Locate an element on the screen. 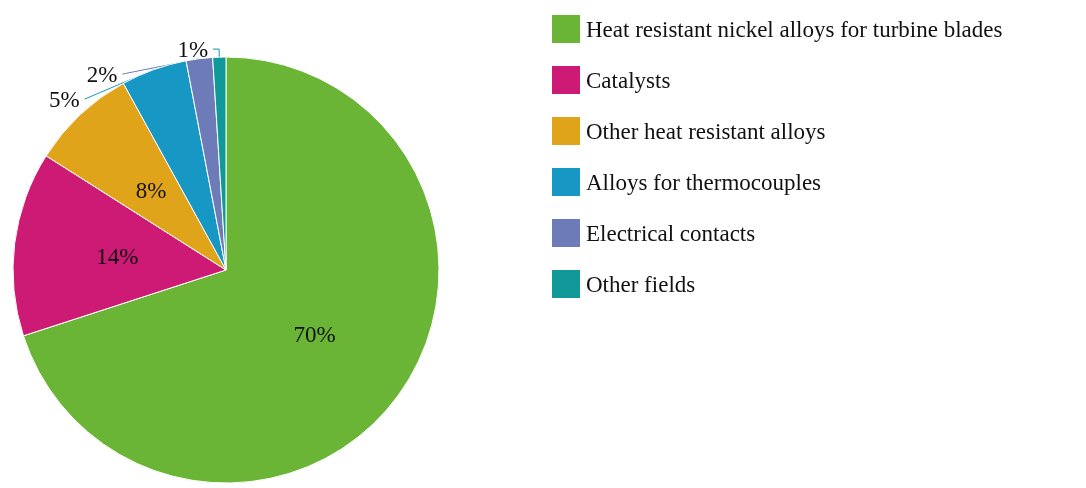 The height and width of the screenshot is (488, 1086). legend-label: Heat resistant nickel alloys for turbine blades is located at coordinates (794, 29).